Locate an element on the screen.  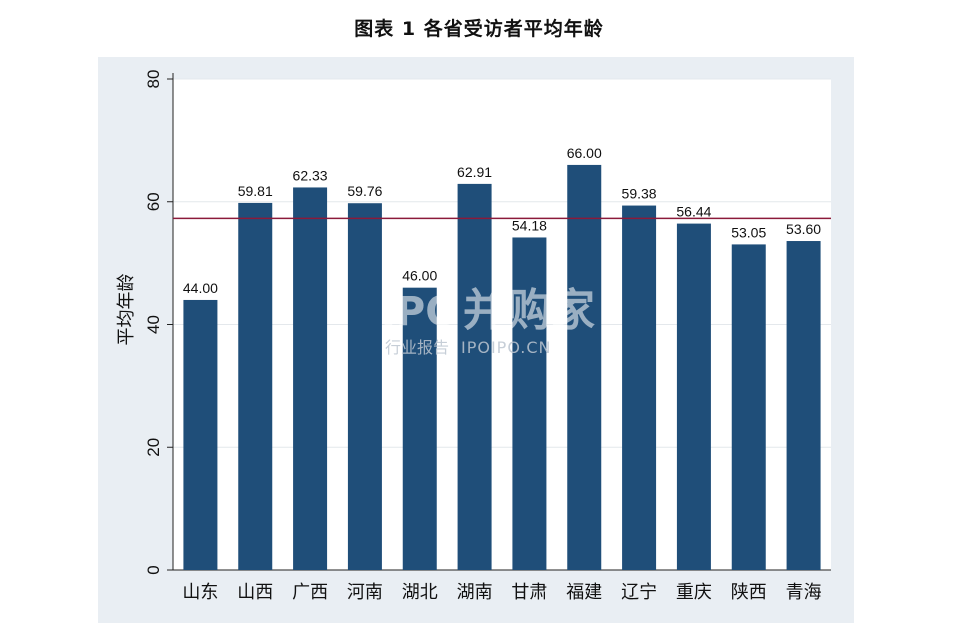
bar-value-label: 66.00 is located at coordinates (584, 153).